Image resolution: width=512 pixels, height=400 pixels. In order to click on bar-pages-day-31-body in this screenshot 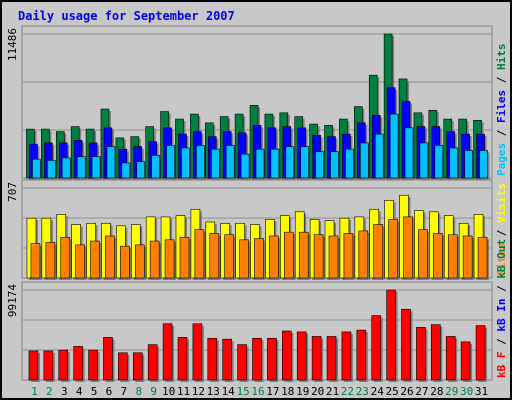, I will do `click(483, 164)`.